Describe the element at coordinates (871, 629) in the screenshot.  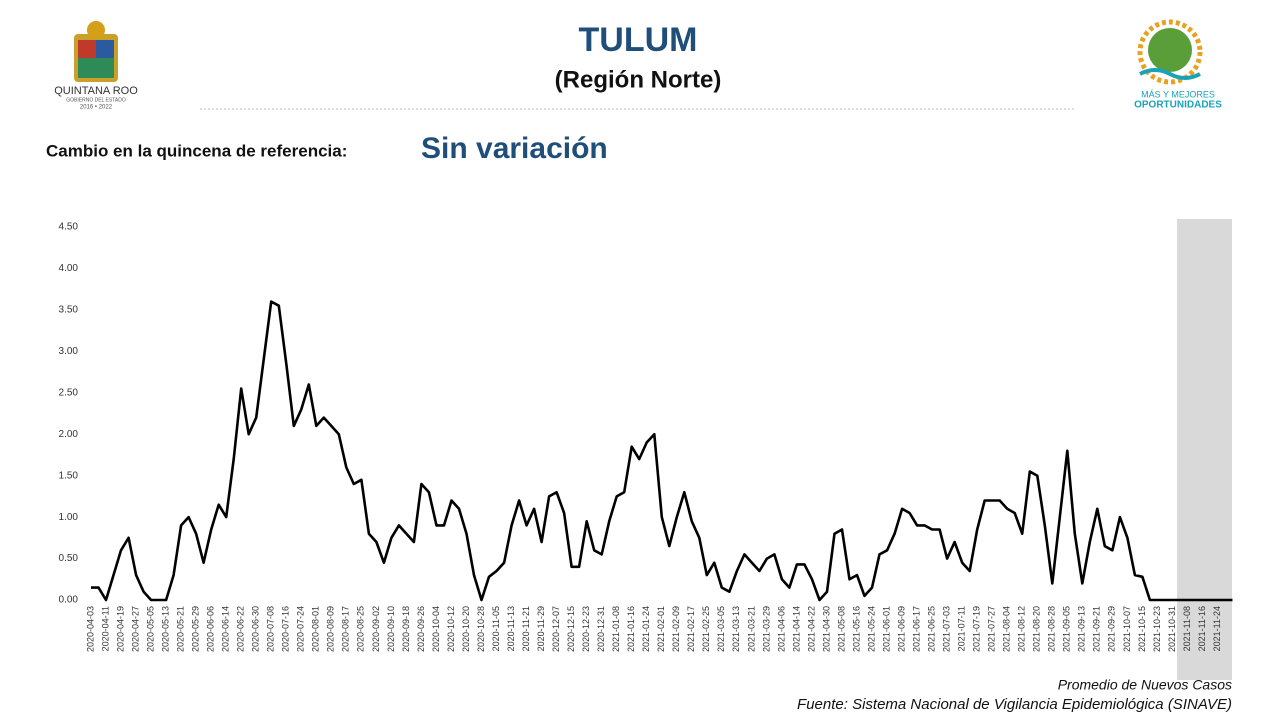
I see `x-tick-label: 2021-05-24` at that location.